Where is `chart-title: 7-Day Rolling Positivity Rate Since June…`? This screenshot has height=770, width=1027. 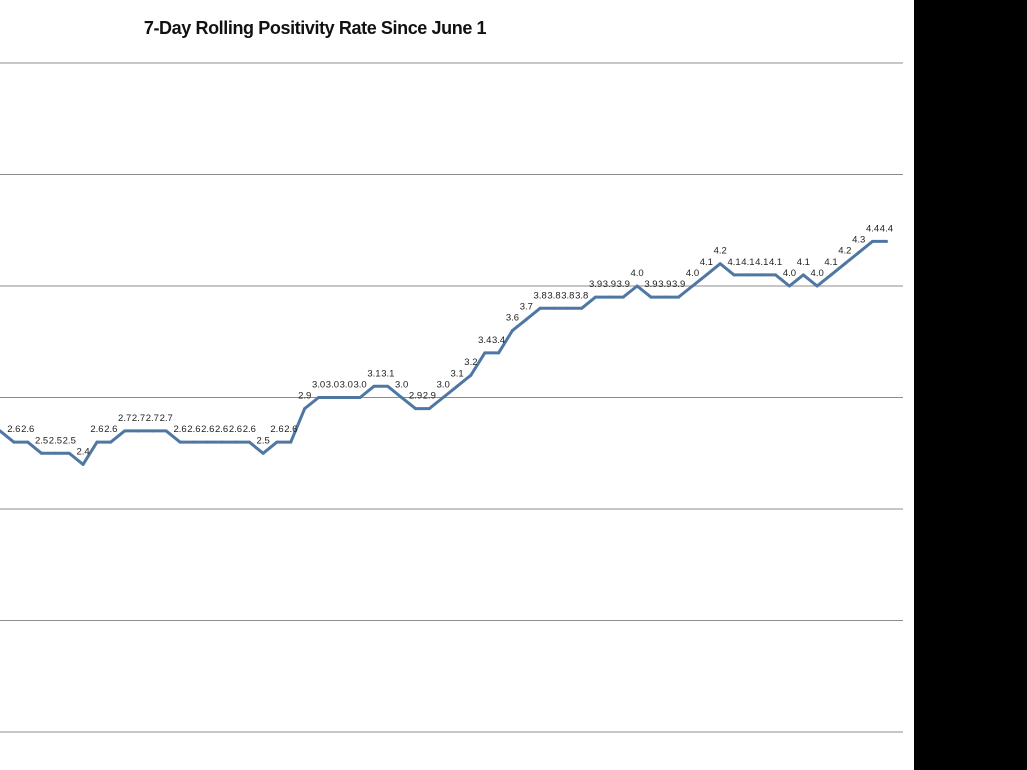
chart-title: 7-Day Rolling Positivity Rate Since June… is located at coordinates (315, 28).